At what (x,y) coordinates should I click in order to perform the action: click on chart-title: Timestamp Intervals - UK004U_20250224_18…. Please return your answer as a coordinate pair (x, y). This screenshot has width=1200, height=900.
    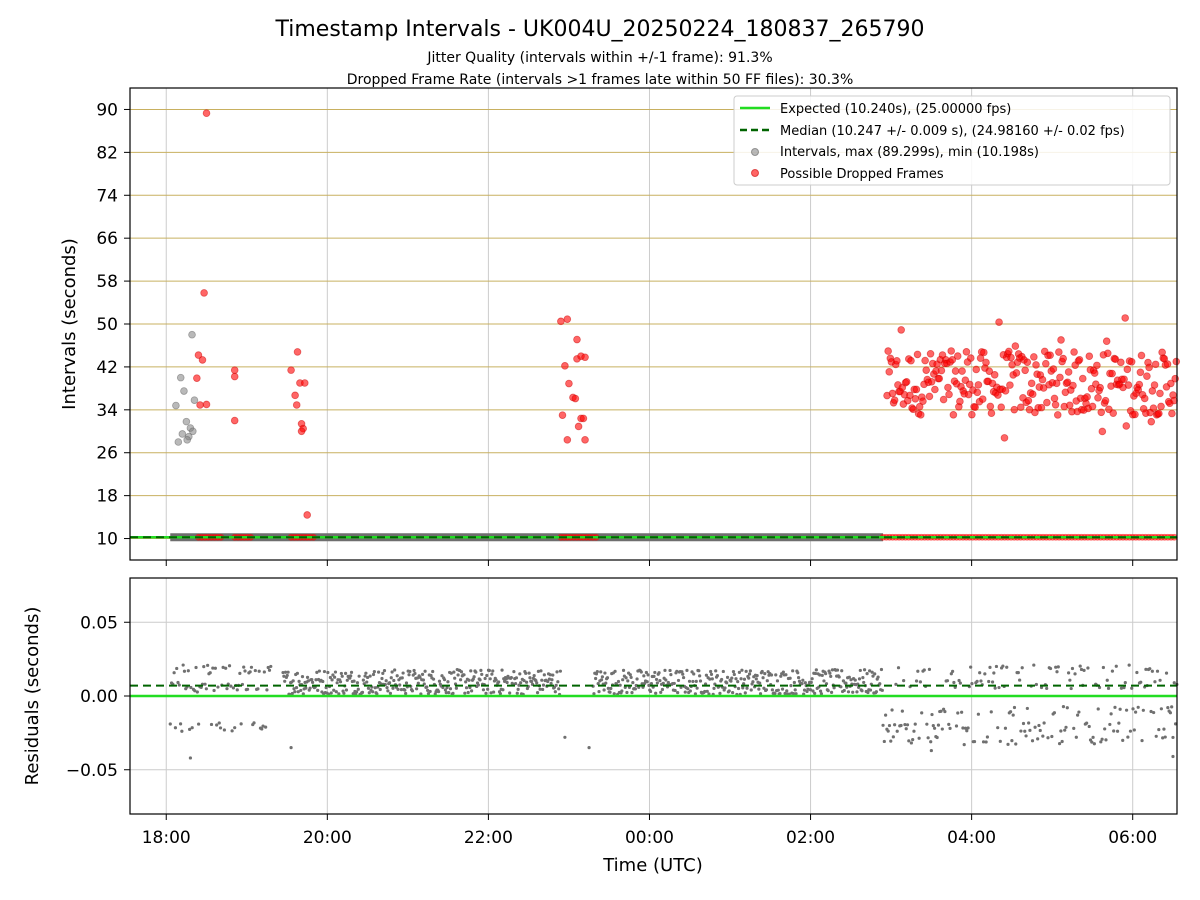
    Looking at the image, I should click on (600, 29).